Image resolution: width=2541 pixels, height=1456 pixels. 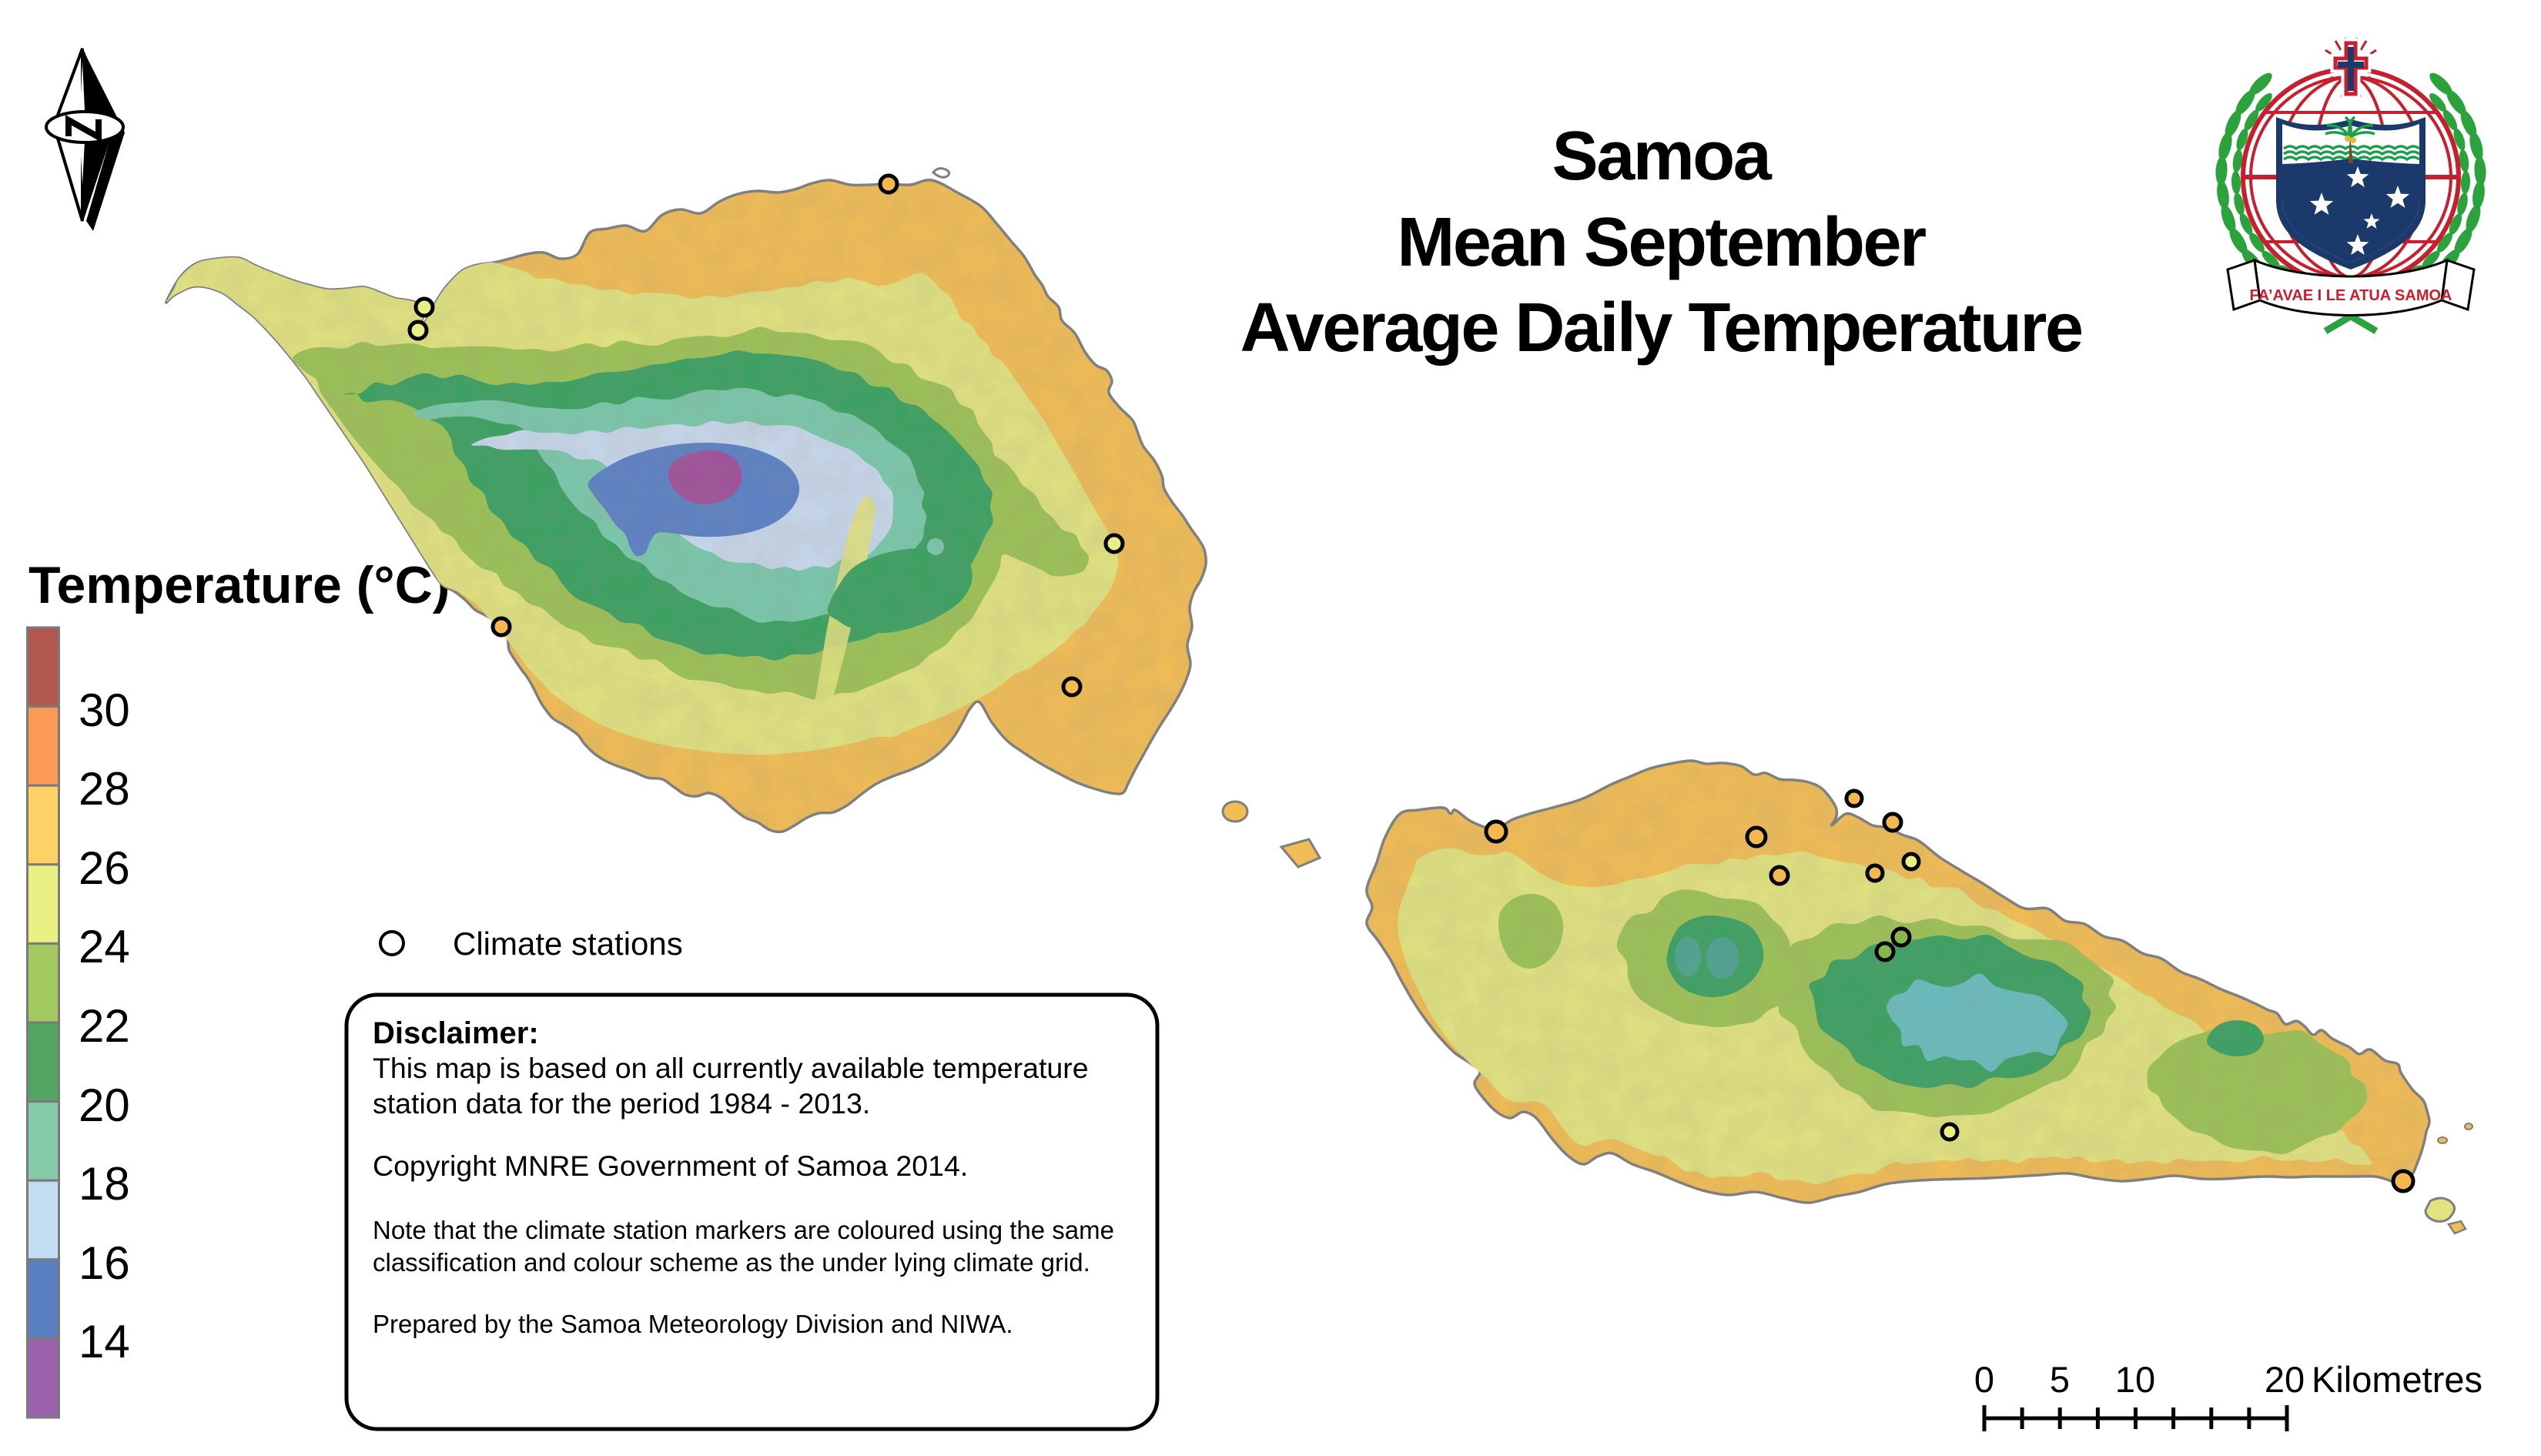 What do you see at coordinates (105, 1026) in the screenshot?
I see `svg-text: 22` at bounding box center [105, 1026].